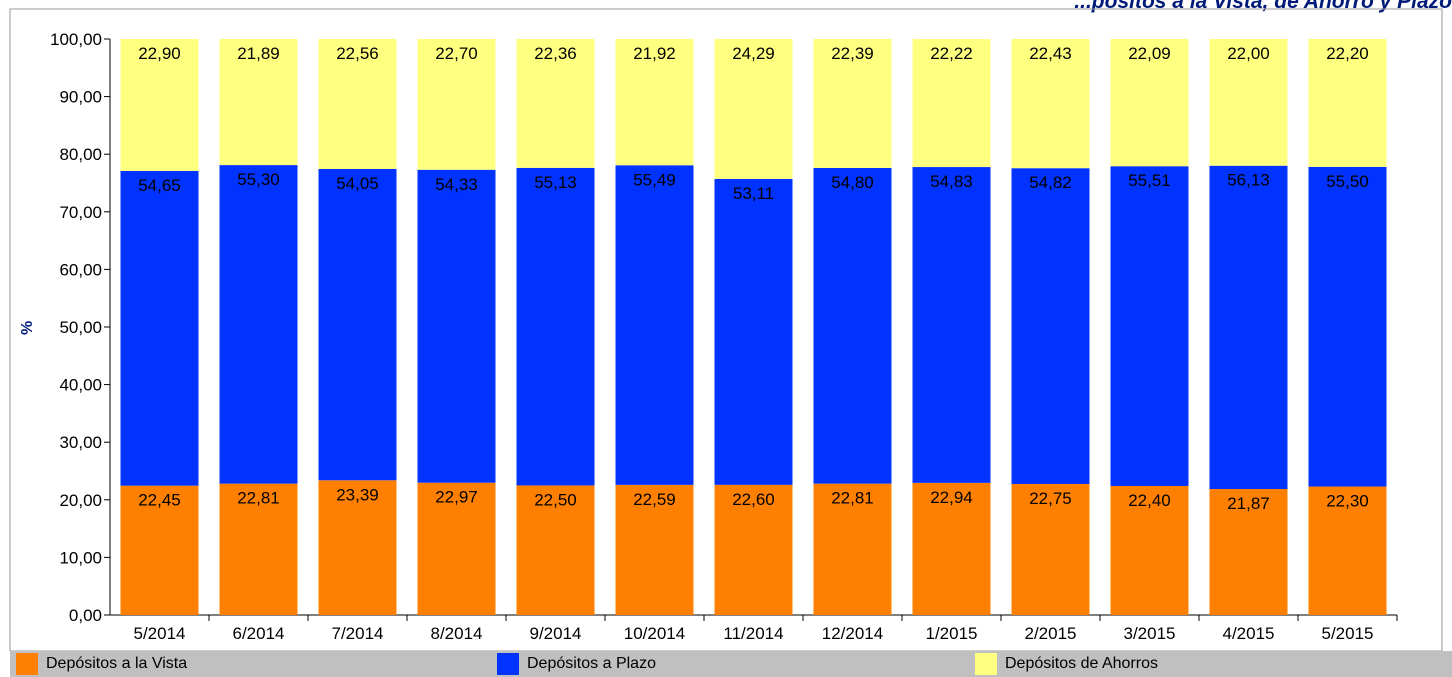  Describe the element at coordinates (951, 53) in the screenshot. I see `data-label: 22,22` at that location.